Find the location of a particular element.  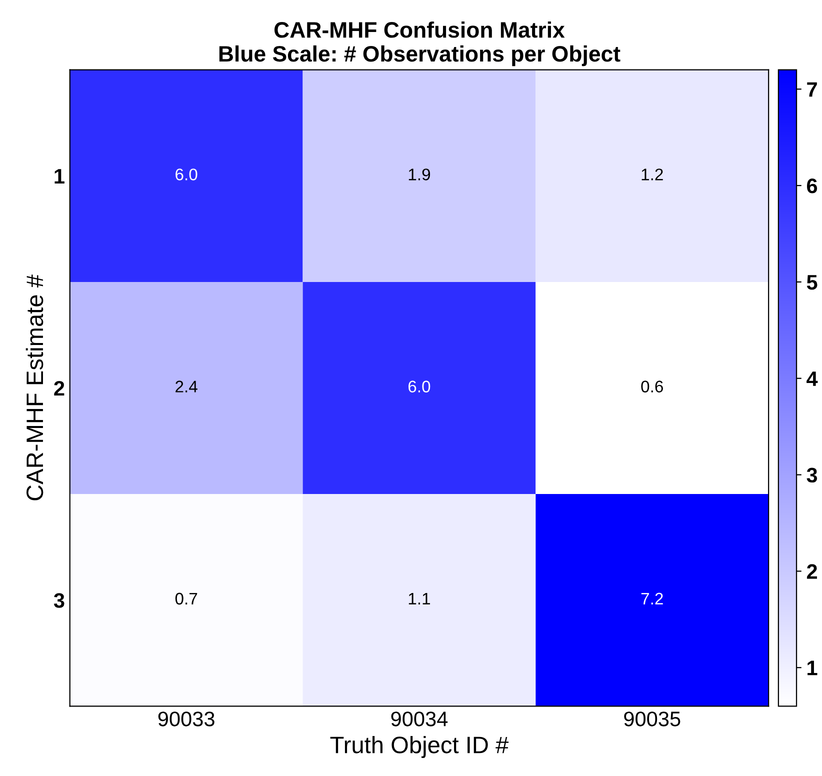

data-label: 0.6 is located at coordinates (652, 386).